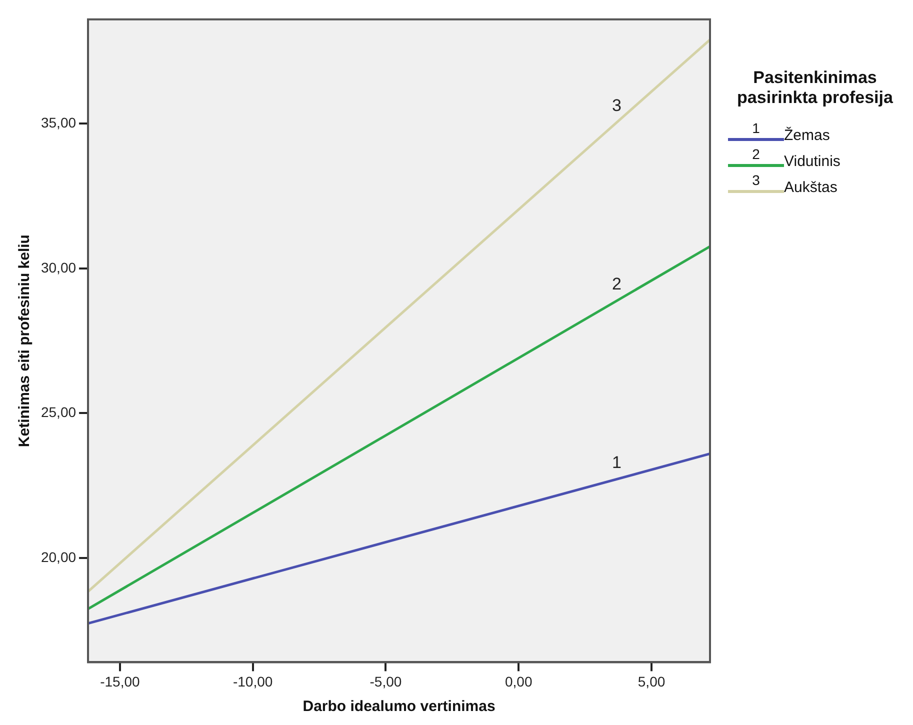 This screenshot has width=913, height=725. Describe the element at coordinates (58, 122) in the screenshot. I see `y-tick-label: 35,00` at that location.